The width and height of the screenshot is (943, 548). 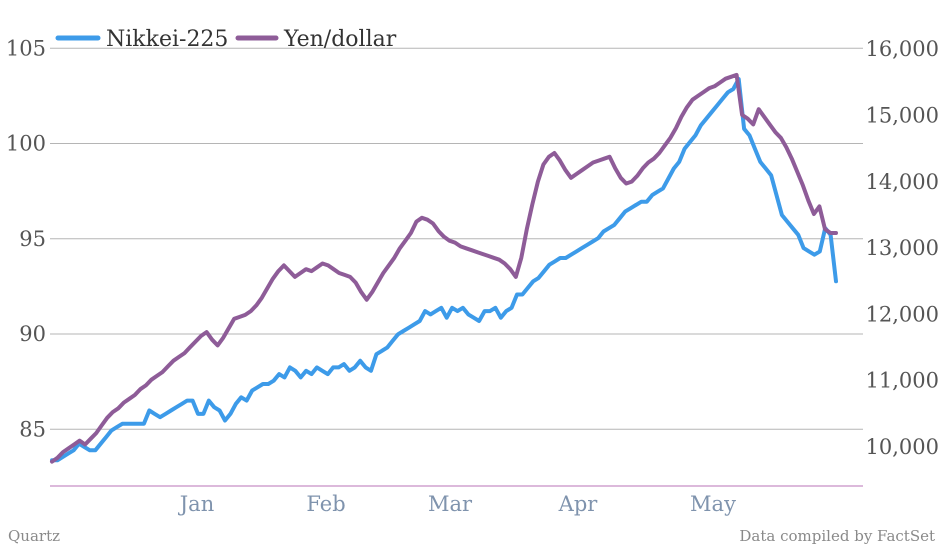 I want to click on x-axis: Jan Feb Mar Apr May, so click(x=457, y=504).